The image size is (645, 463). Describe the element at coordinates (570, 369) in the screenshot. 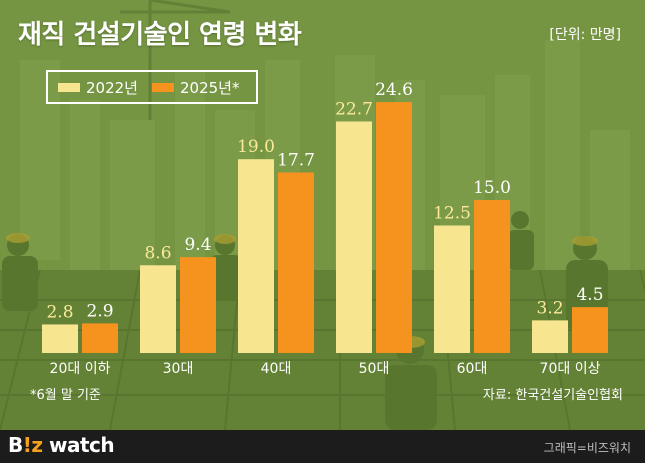

I see `category-label-5: 70대 이상` at that location.